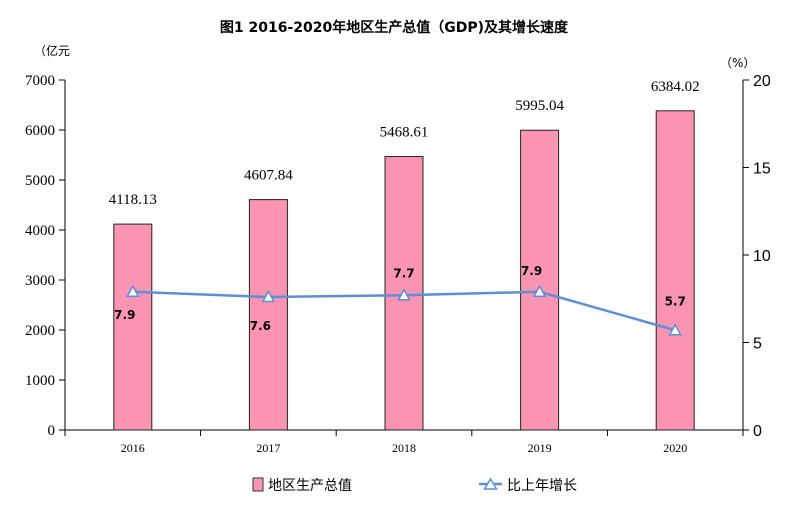 The image size is (789, 507). I want to click on right-tick-label: 15, so click(762, 169).